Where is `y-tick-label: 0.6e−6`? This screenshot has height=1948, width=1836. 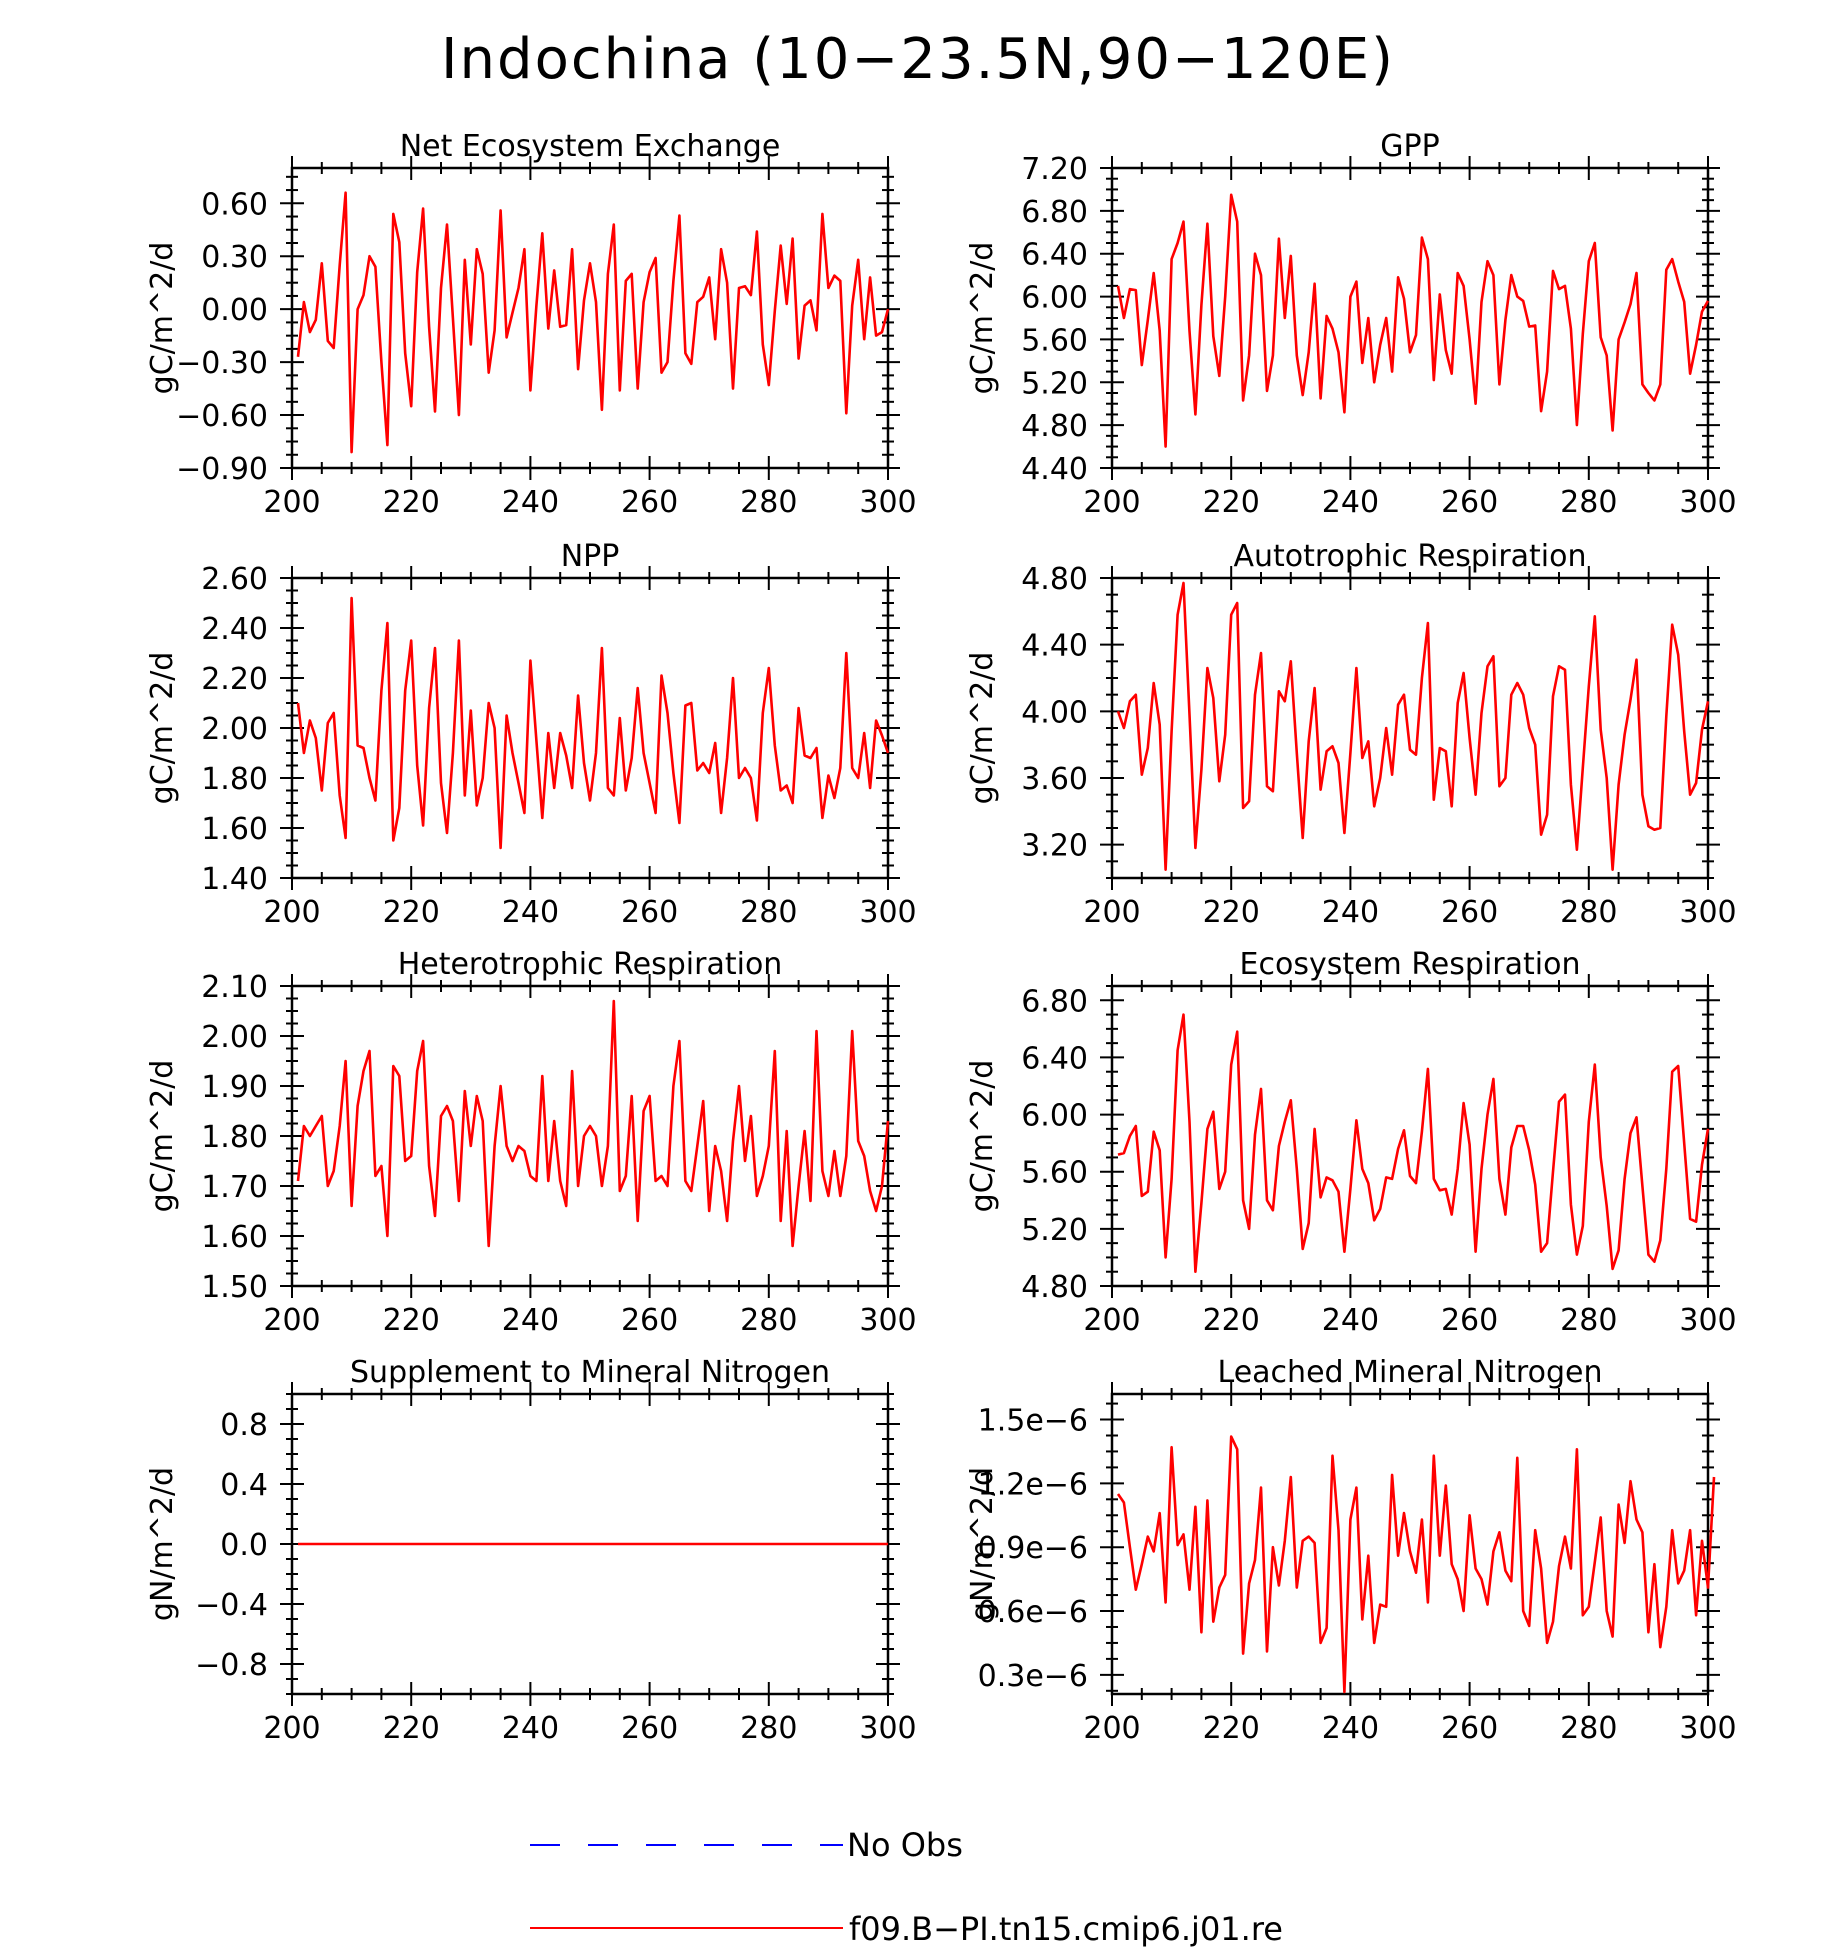
y-tick-label: 0.6e−6 is located at coordinates (1033, 1612).